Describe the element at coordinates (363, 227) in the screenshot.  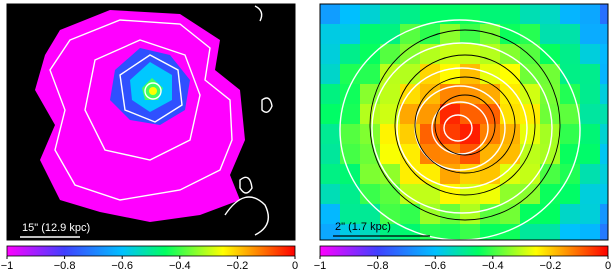
I see `scale-label: 2" (1.7 kpc)` at that location.